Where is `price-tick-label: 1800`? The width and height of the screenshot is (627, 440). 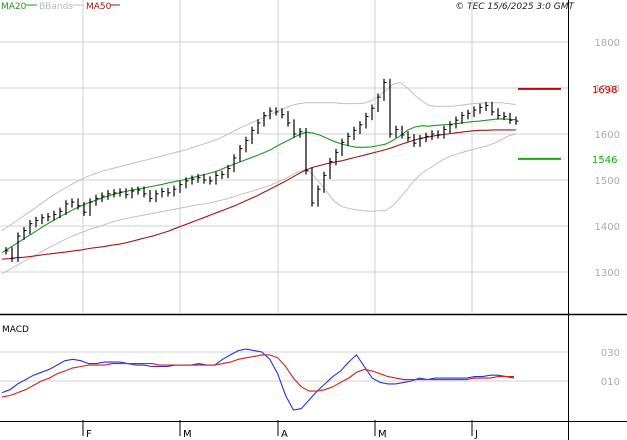 price-tick-label: 1800 is located at coordinates (607, 43).